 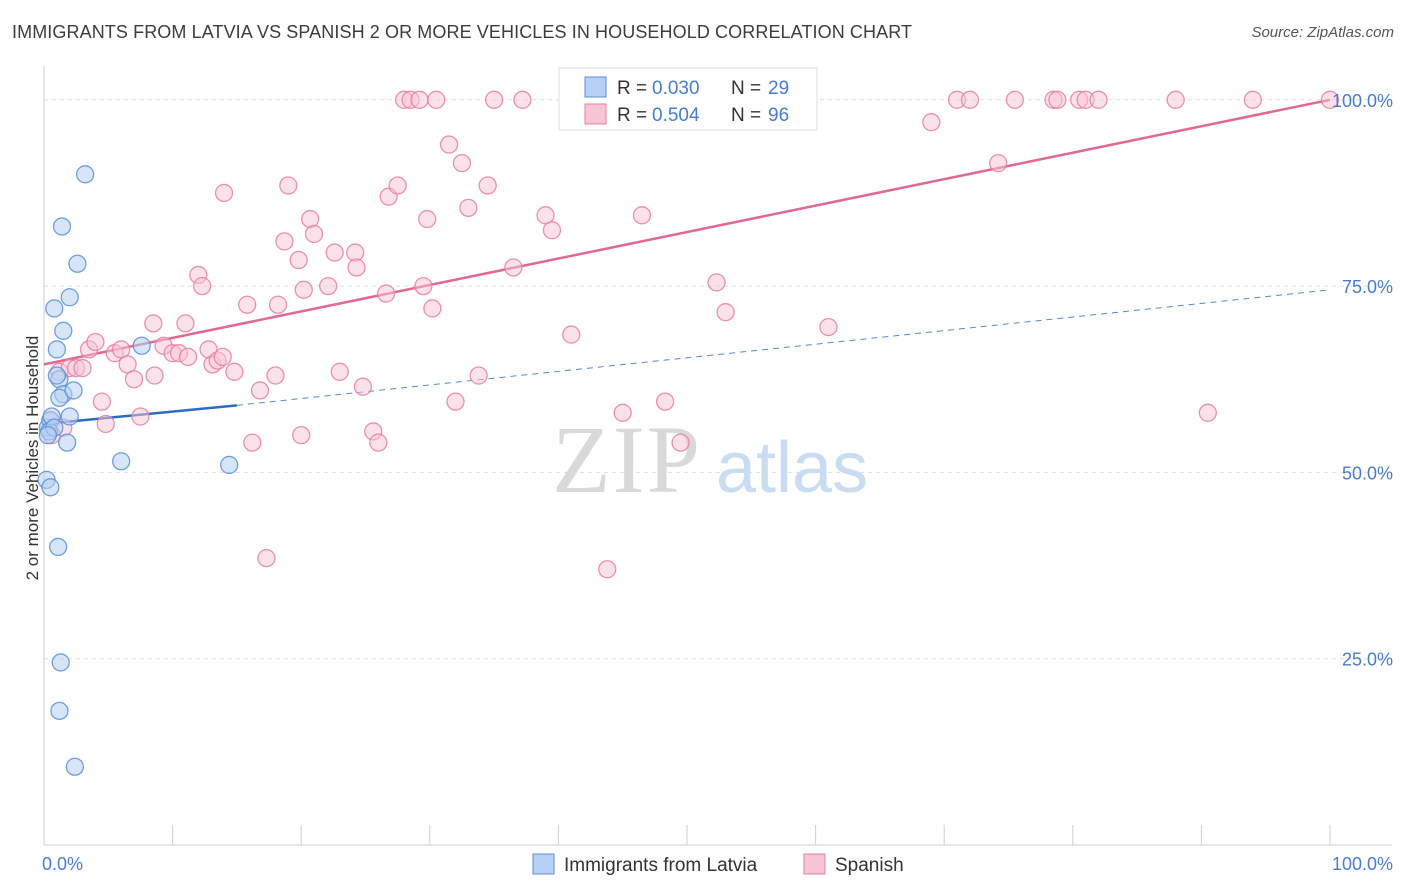 What do you see at coordinates (710, 459) in the screenshot?
I see `watermark: ZIP atlas` at bounding box center [710, 459].